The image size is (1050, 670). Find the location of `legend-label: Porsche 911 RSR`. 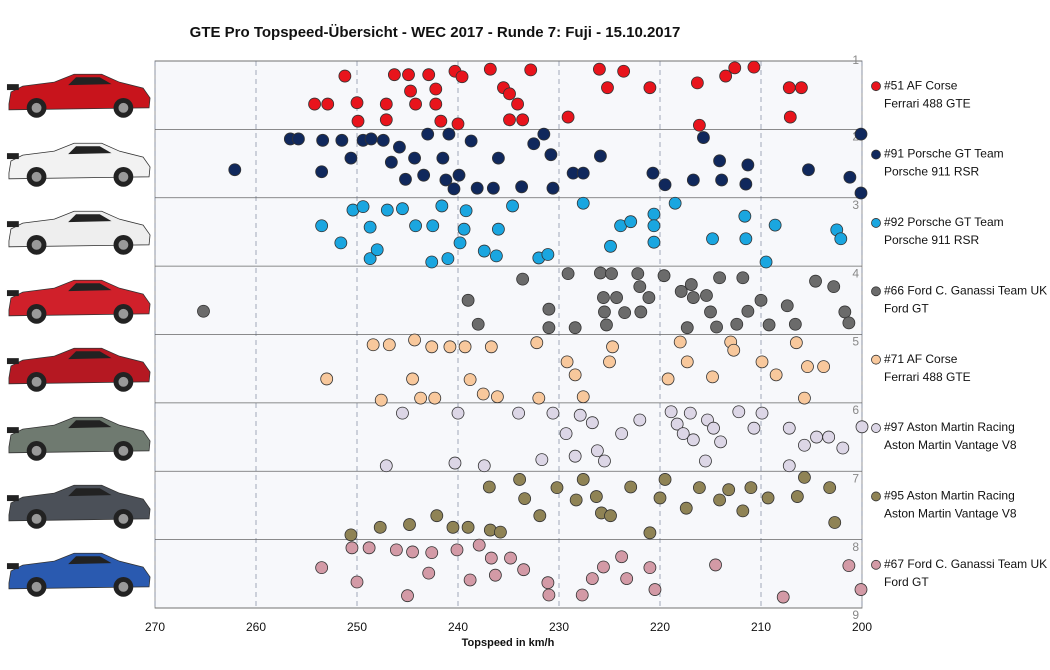

legend-label: Porsche 911 RSR is located at coordinates (931, 240).